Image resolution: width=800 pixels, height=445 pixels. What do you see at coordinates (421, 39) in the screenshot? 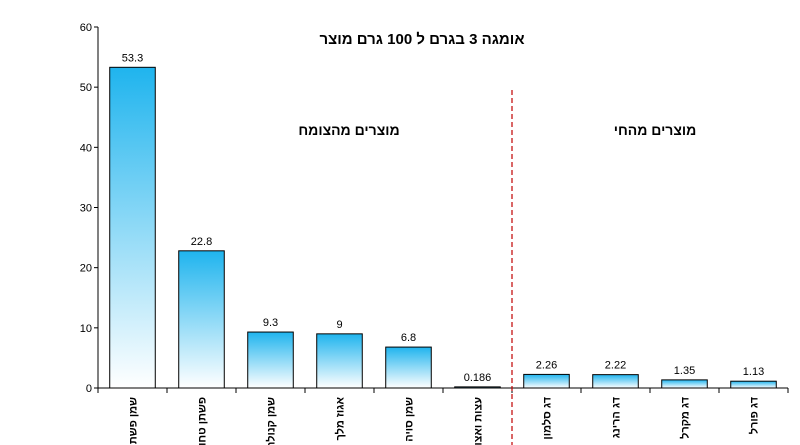
I see `chart-title: אומגה 3 בגרם ל 100 גרם מוצר` at bounding box center [421, 39].